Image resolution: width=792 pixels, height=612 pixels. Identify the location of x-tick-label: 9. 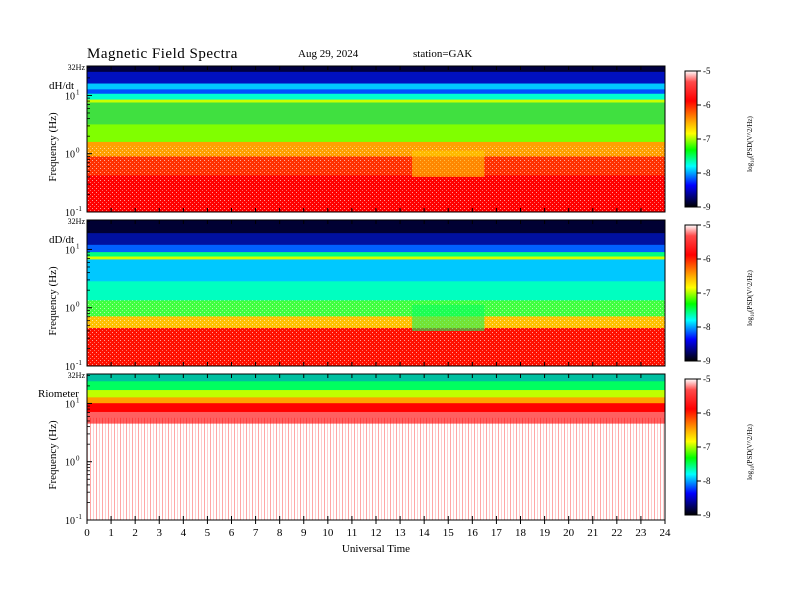
(304, 533).